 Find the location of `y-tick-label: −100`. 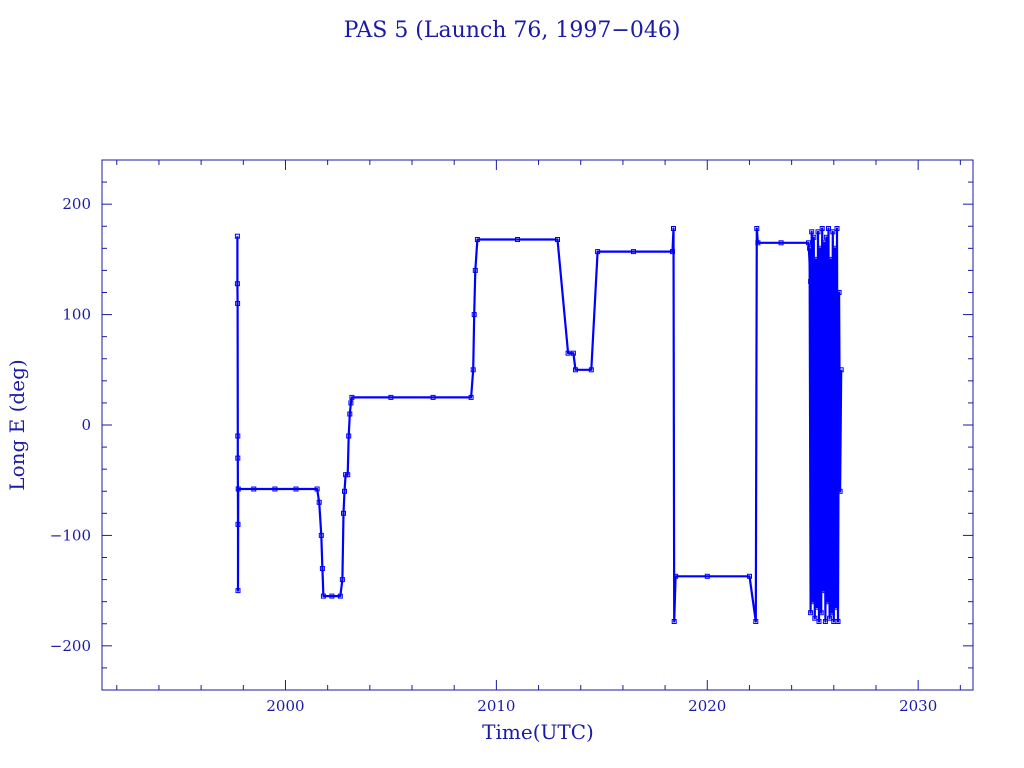

y-tick-label: −100 is located at coordinates (70, 535).